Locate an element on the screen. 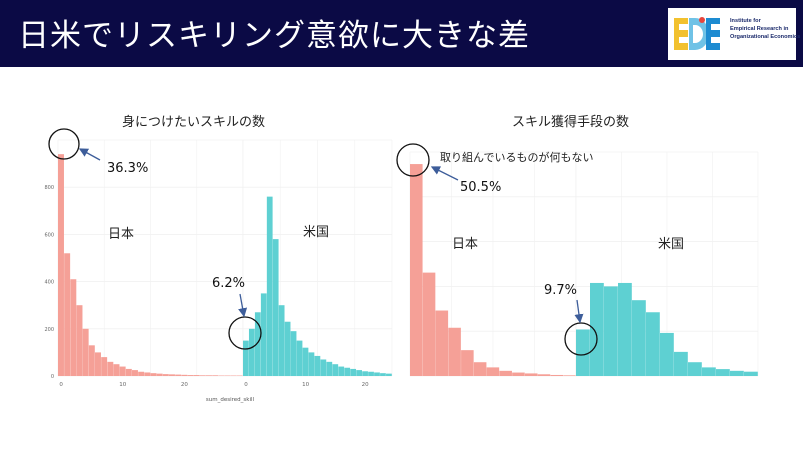 The height and width of the screenshot is (450, 803). chart-2-japan-arrow is located at coordinates (444, 173).